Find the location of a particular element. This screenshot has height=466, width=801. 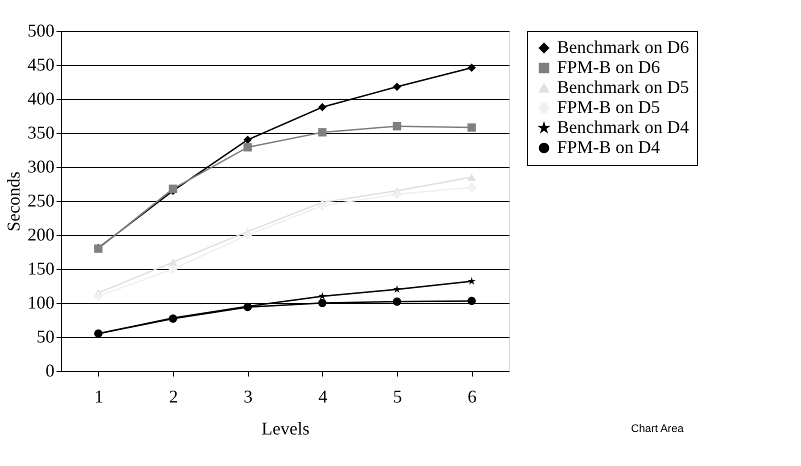

text: Chart Area is located at coordinates (657, 429).